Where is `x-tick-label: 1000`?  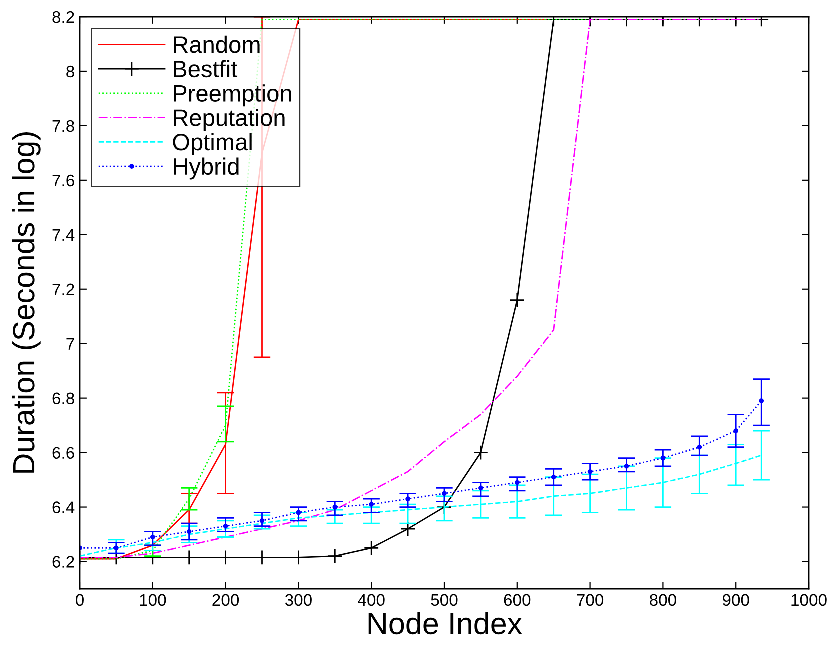
x-tick-label: 1000 is located at coordinates (809, 600).